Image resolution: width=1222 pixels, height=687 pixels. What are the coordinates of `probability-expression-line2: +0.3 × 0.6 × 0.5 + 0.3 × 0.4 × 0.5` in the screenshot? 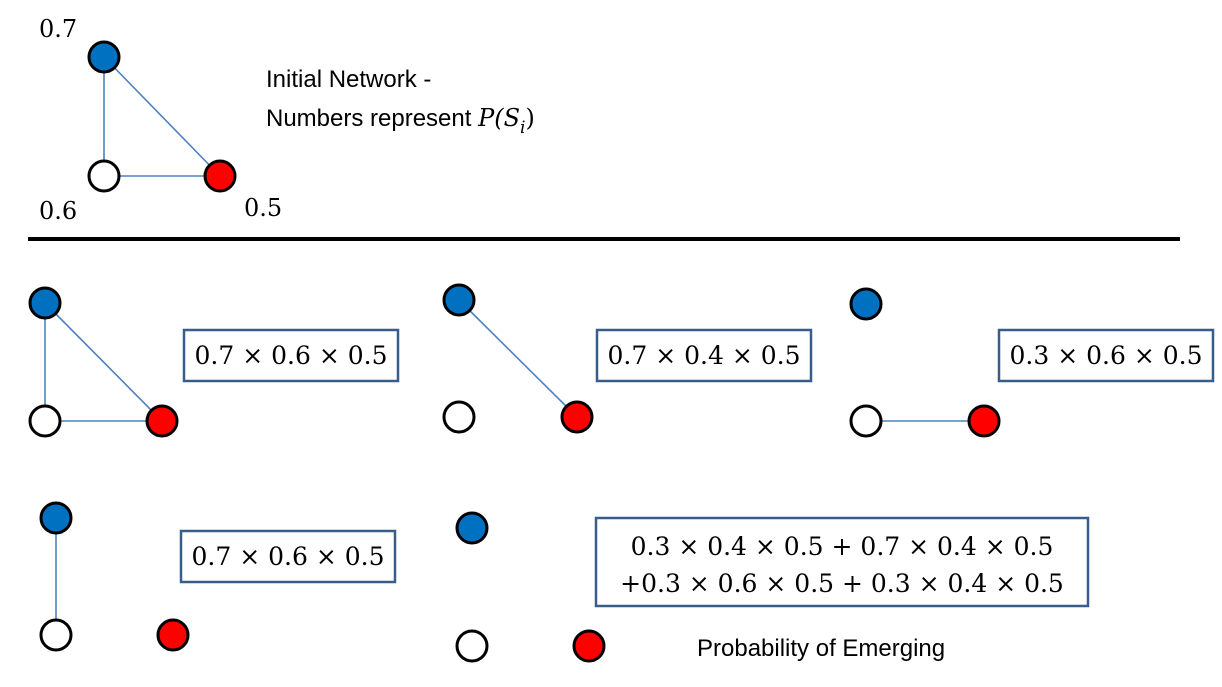 It's located at (842, 583).